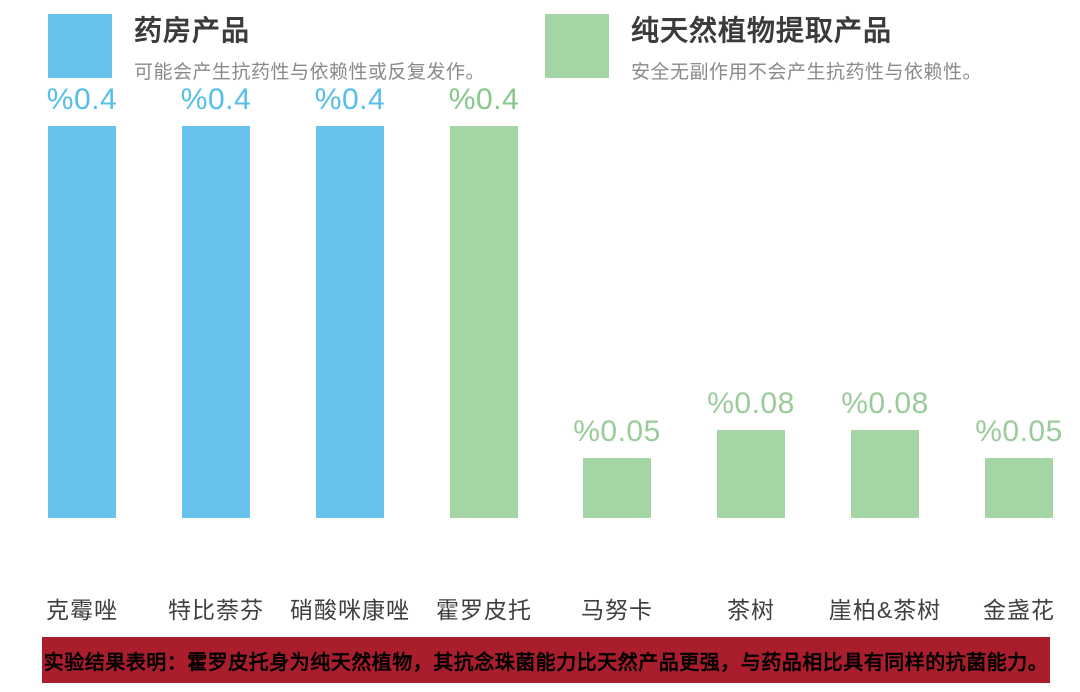 The height and width of the screenshot is (692, 1080). What do you see at coordinates (885, 610) in the screenshot?
I see `category-label: 崖柏&茶树` at bounding box center [885, 610].